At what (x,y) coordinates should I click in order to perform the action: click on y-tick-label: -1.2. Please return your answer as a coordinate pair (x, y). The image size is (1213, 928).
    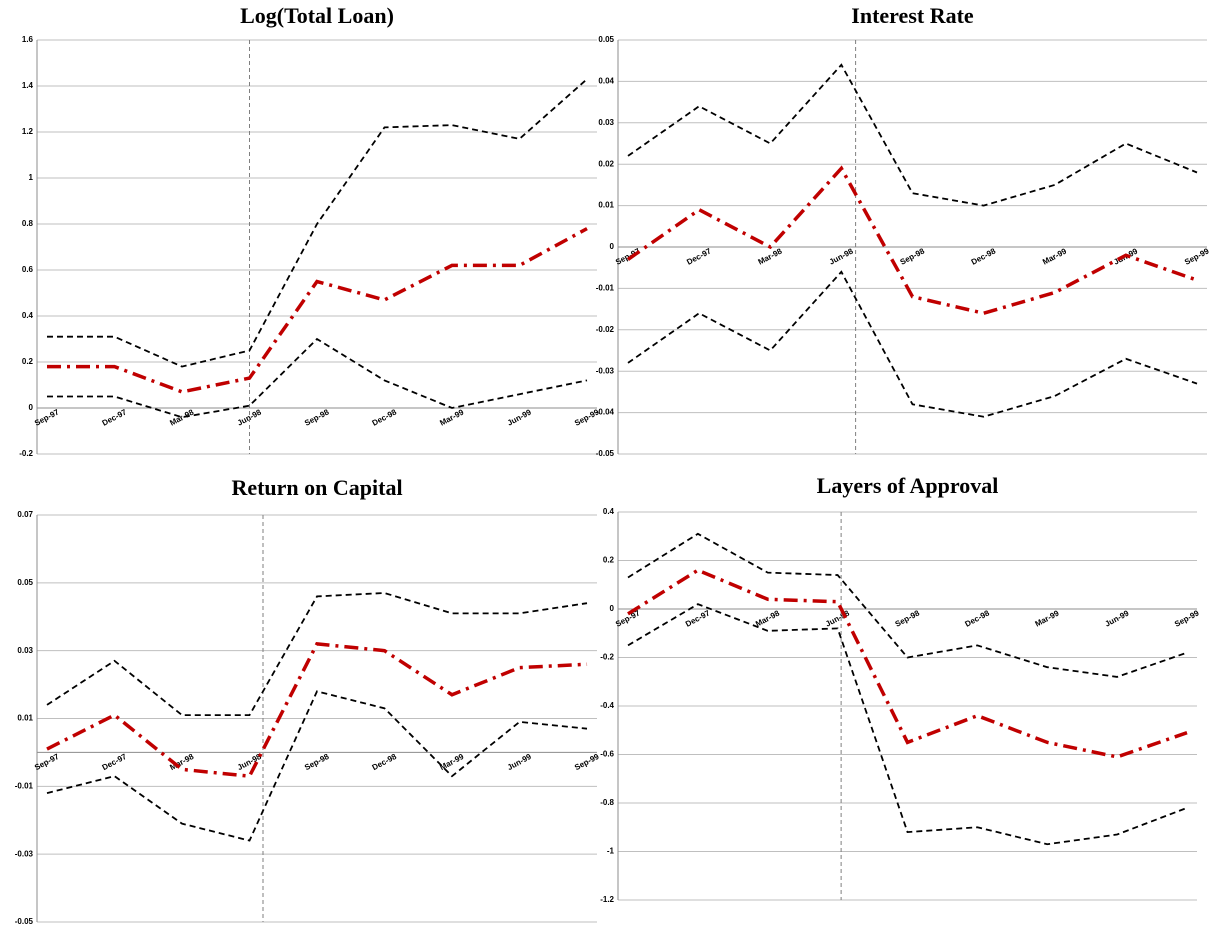
    Looking at the image, I should click on (607, 899).